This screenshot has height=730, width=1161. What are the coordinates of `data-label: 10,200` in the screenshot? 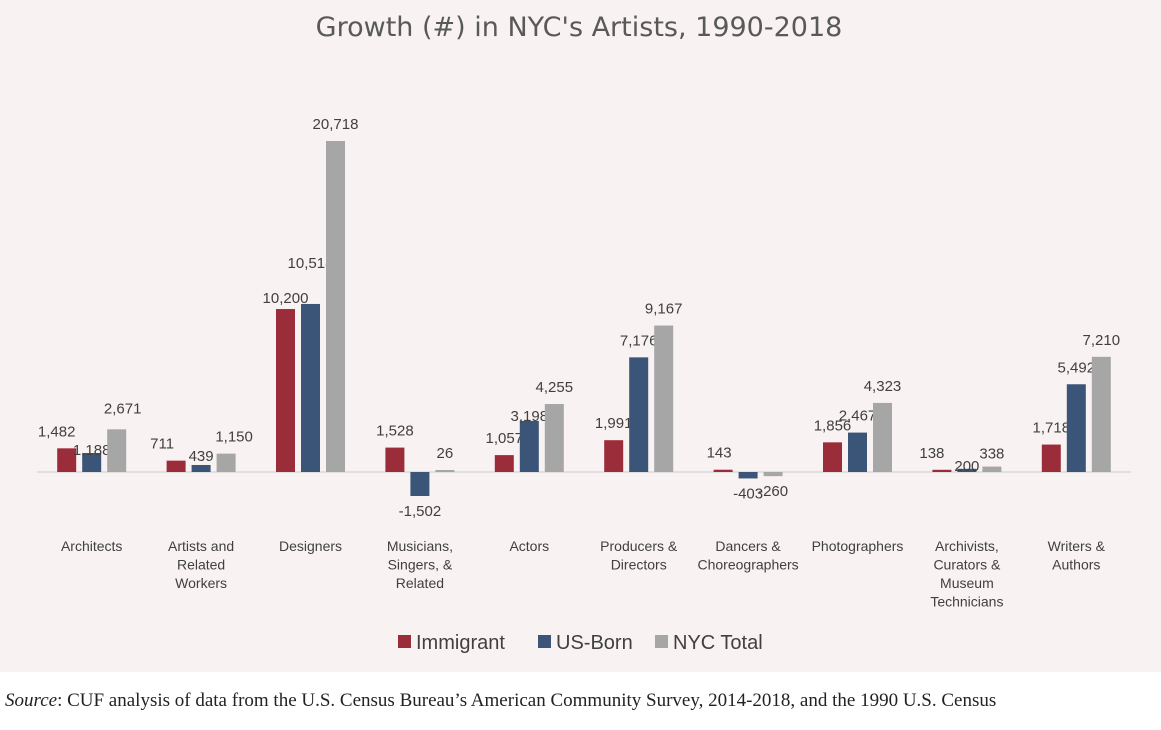 It's located at (286, 298).